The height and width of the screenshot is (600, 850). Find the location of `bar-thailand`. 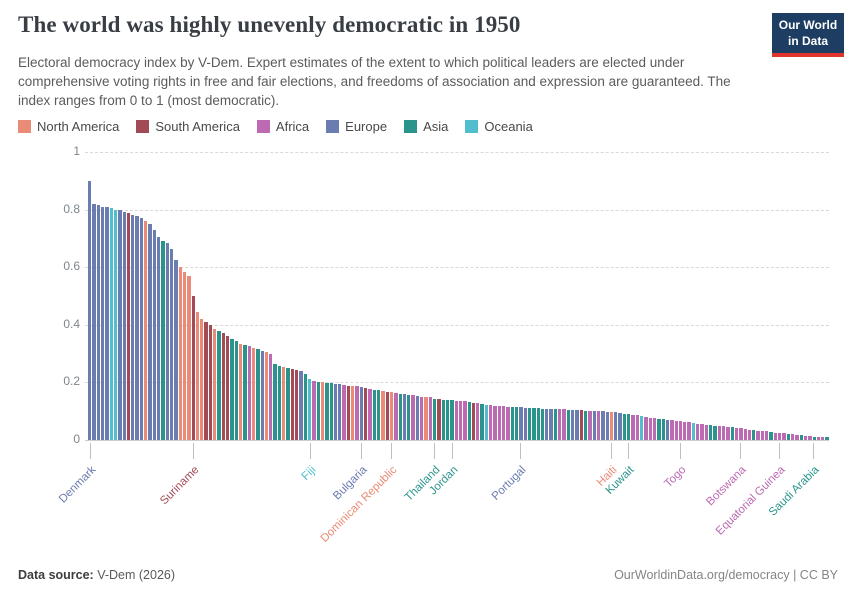

bar-thailand is located at coordinates (435, 419).